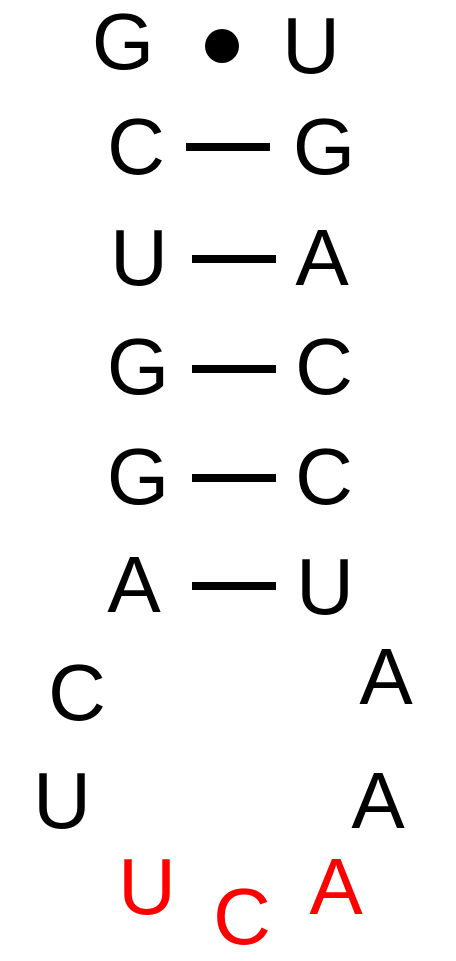  Describe the element at coordinates (222, 46) in the screenshot. I see `stem-1-wobble-dot` at that location.